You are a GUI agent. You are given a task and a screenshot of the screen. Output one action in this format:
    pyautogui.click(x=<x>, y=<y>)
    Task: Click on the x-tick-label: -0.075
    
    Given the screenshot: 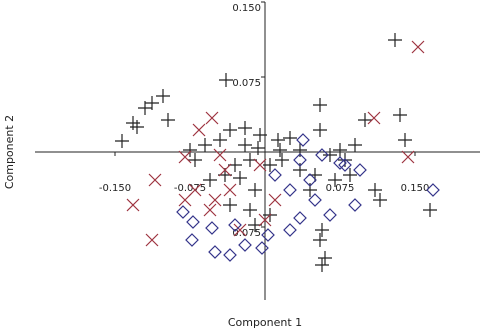 What is the action you would take?
    pyautogui.click(x=190, y=188)
    